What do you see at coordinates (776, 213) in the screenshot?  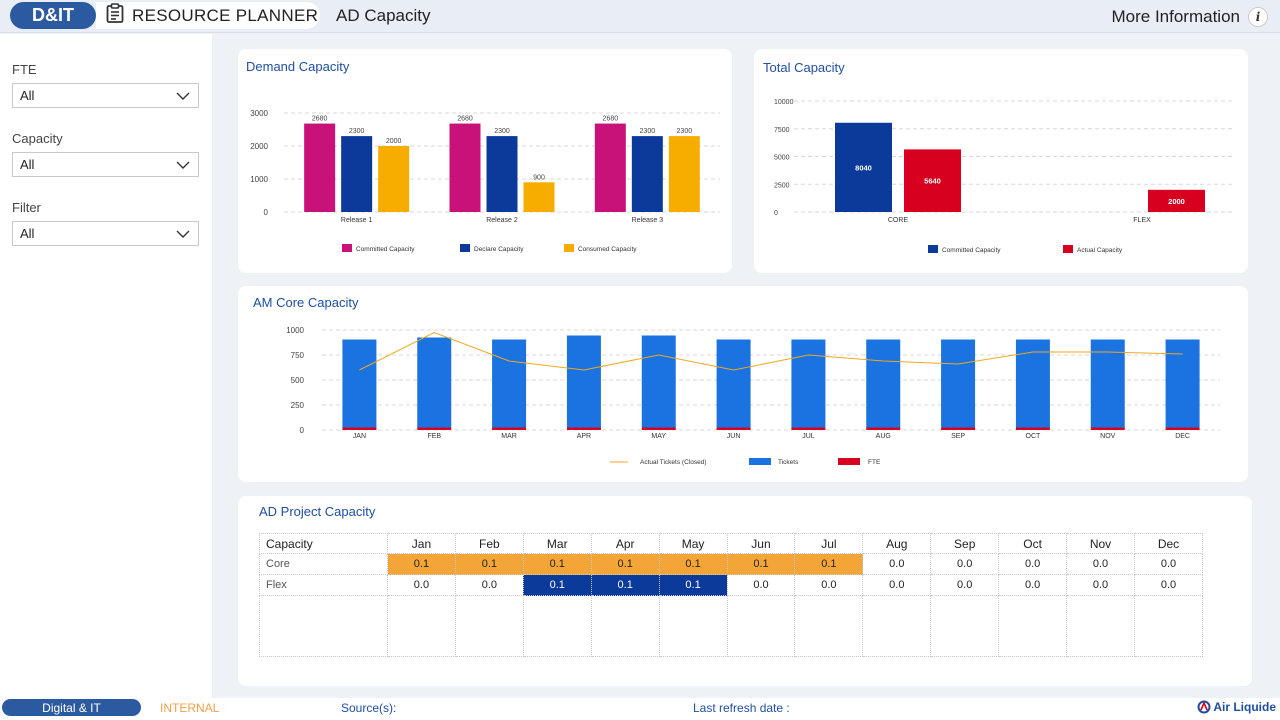 I see `y-tick-label: 0` at bounding box center [776, 213].